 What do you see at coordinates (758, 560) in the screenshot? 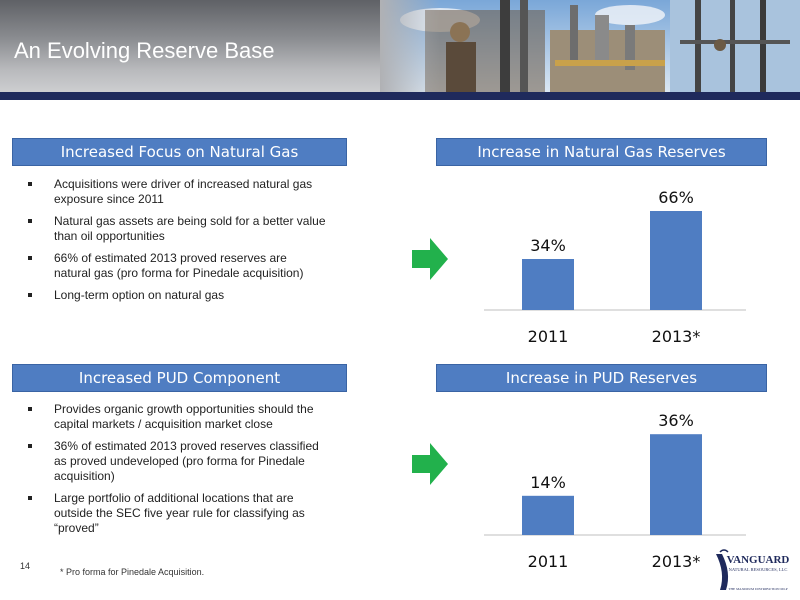
I see `logo-text: VANGUARD` at bounding box center [758, 560].